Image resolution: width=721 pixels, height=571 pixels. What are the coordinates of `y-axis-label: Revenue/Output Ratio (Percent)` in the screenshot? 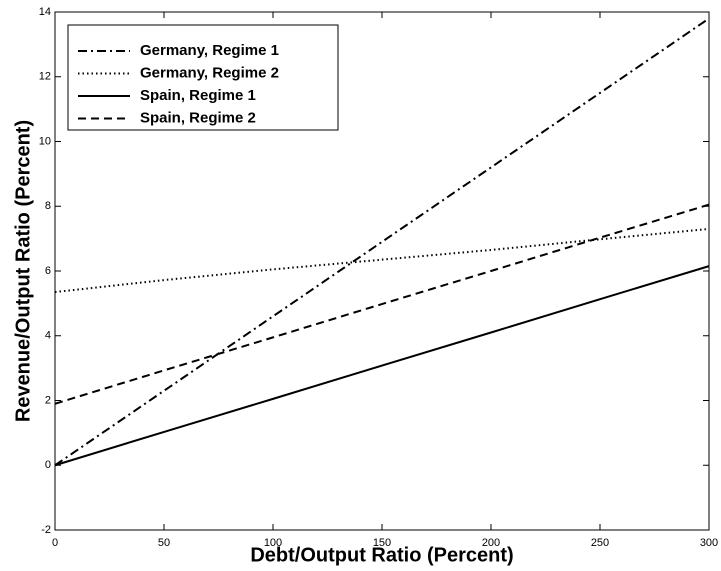 It's located at (23, 271).